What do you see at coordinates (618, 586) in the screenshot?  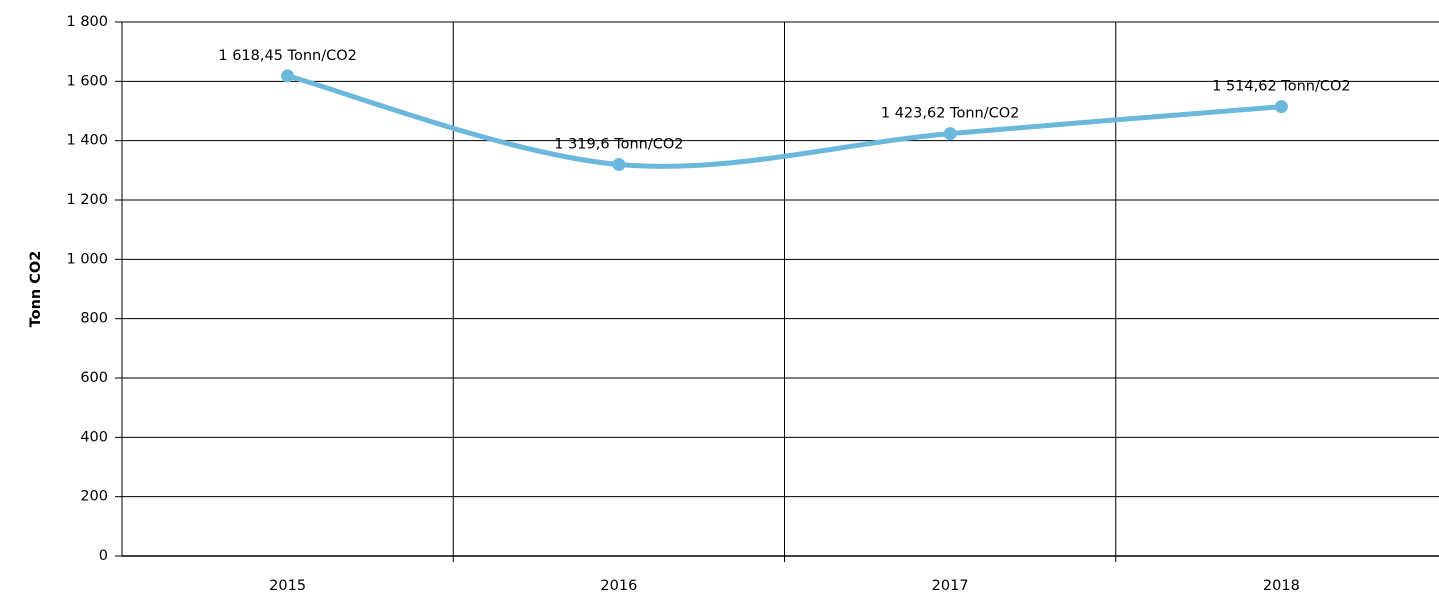 I see `x-tick-label: 2016` at bounding box center [618, 586].